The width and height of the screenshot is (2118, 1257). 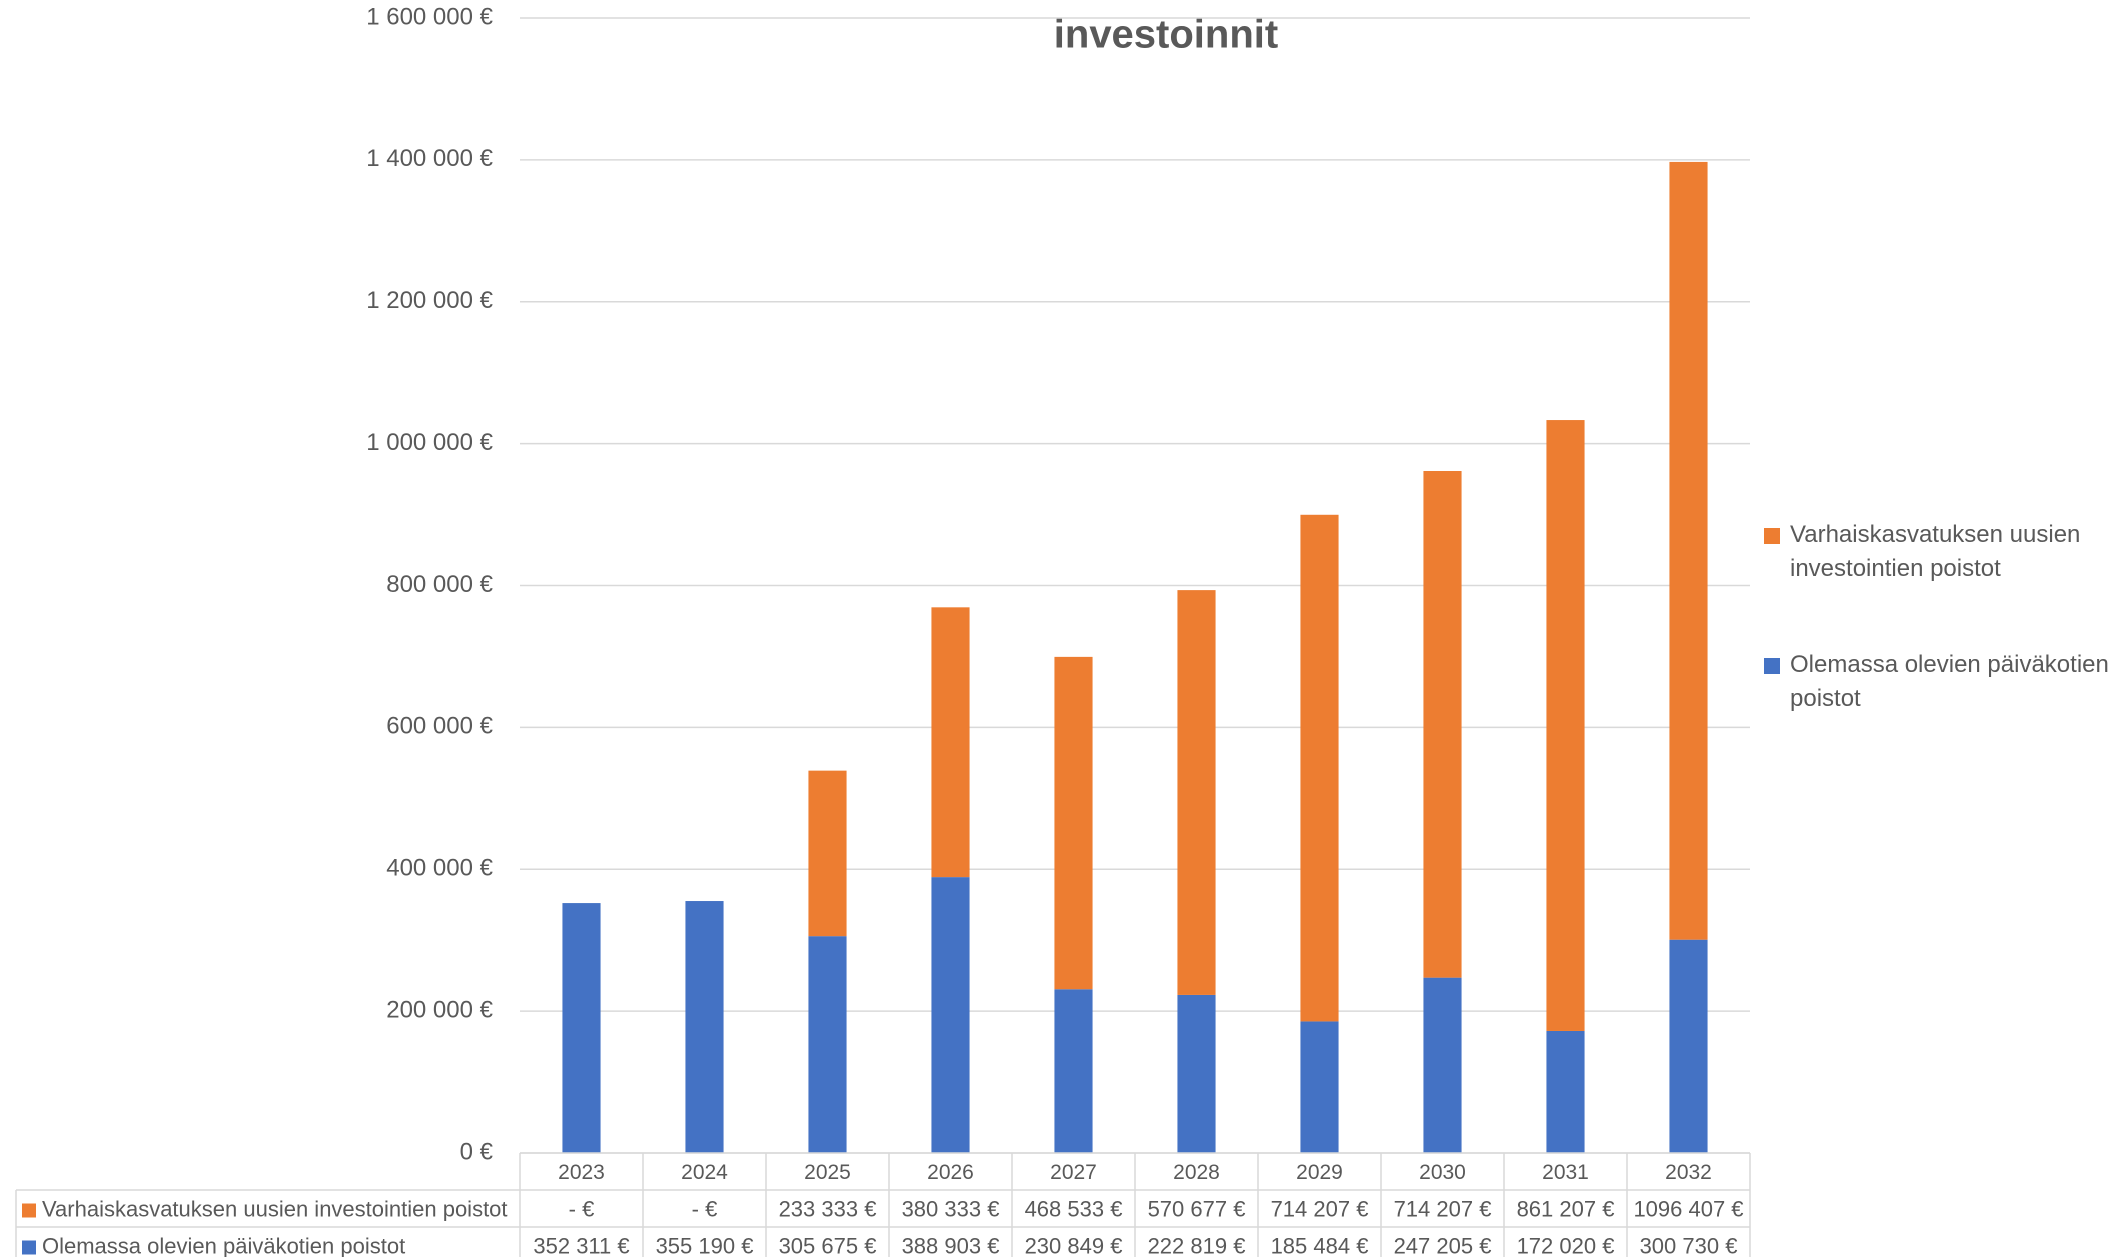 What do you see at coordinates (1949, 681) in the screenshot?
I see `legend-label: Olemassa olevien päiväkotien poistot` at bounding box center [1949, 681].